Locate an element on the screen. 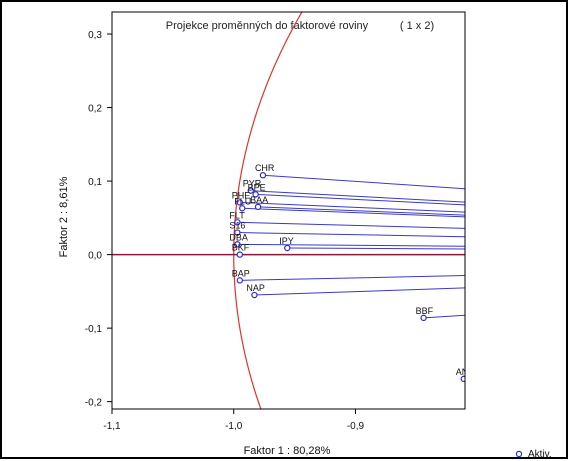  x-tick-label: -0,9 is located at coordinates (356, 426).